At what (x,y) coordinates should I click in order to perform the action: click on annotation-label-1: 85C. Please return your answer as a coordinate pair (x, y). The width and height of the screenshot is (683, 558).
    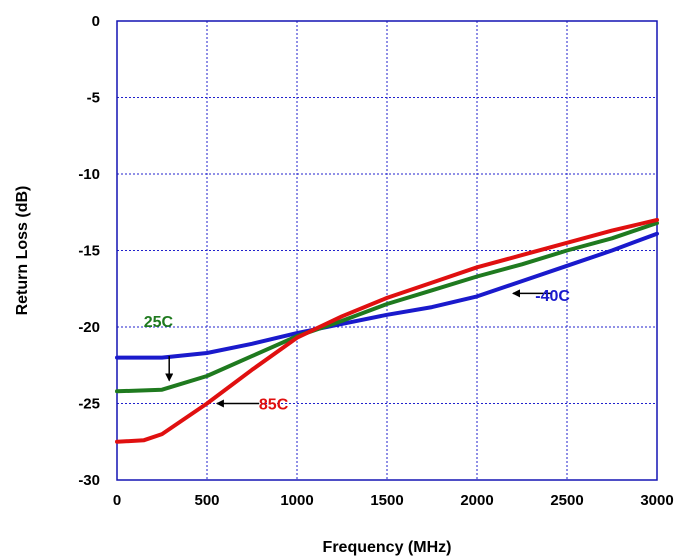
    Looking at the image, I should click on (274, 405).